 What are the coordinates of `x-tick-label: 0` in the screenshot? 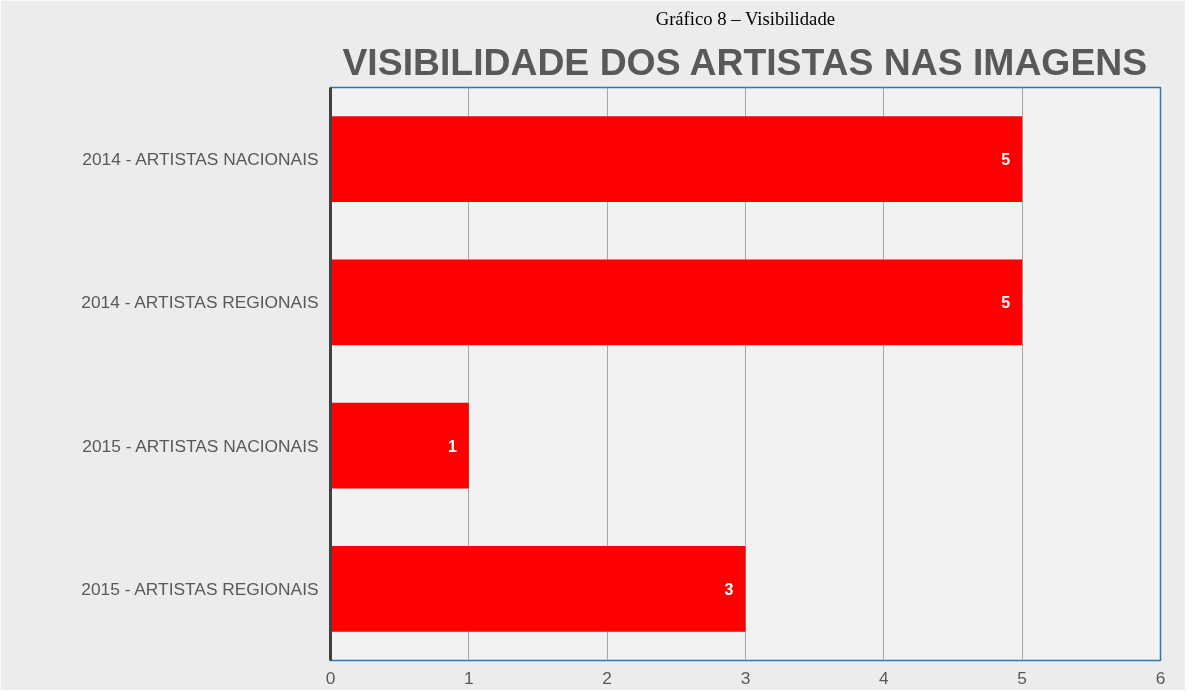 It's located at (330, 677).